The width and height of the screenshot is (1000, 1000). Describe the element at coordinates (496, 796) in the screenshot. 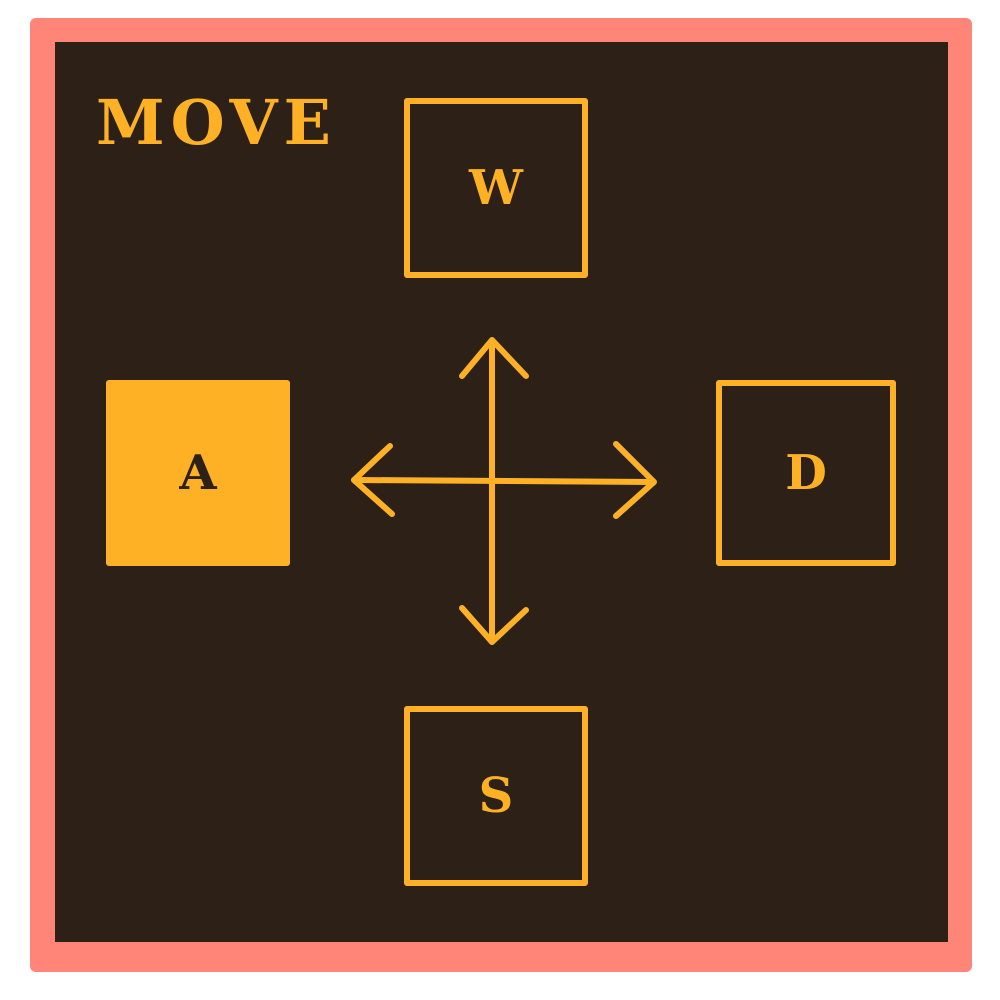

I see `key-s-button: S` at that location.